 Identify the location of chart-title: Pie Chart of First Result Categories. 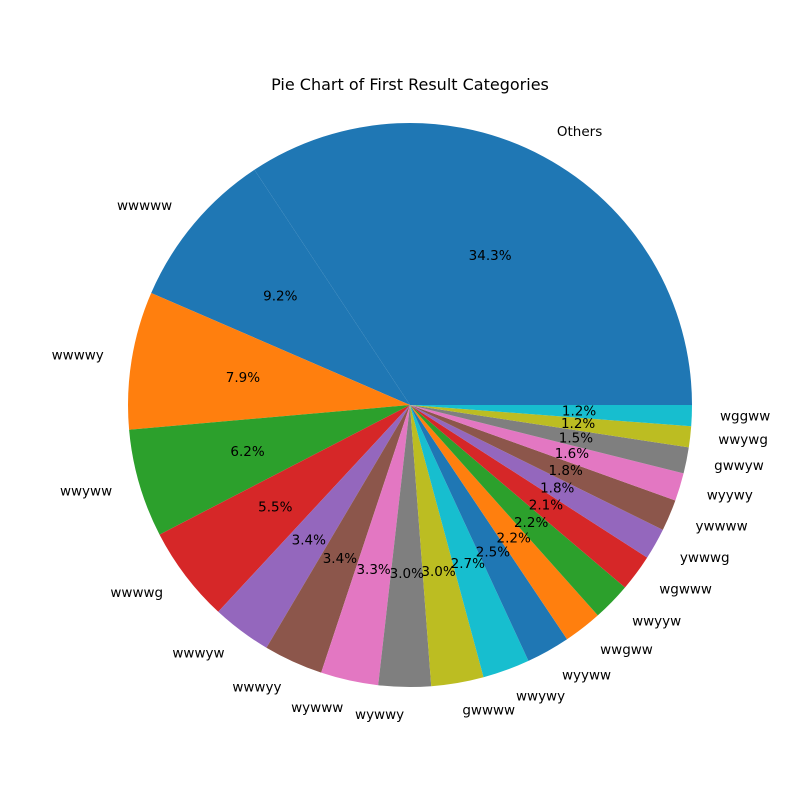
(410, 84).